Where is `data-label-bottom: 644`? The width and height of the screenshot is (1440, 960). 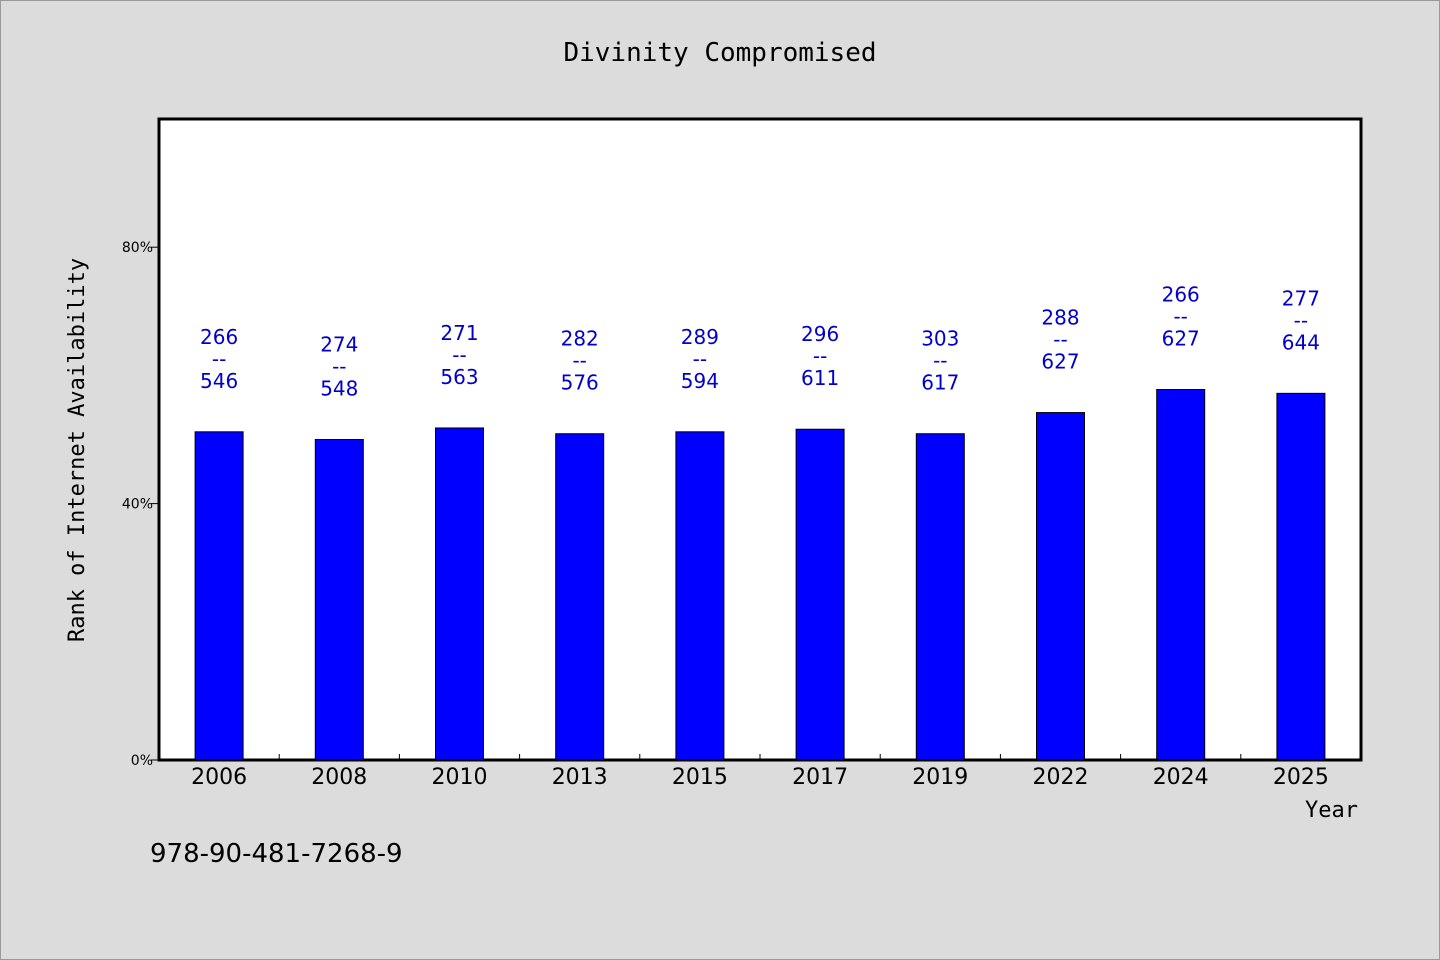
data-label-bottom: 644 is located at coordinates (1301, 342).